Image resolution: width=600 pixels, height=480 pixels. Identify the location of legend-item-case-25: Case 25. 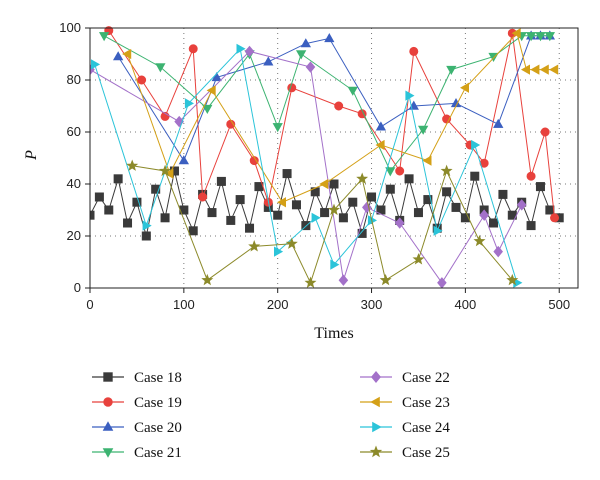
(405, 453).